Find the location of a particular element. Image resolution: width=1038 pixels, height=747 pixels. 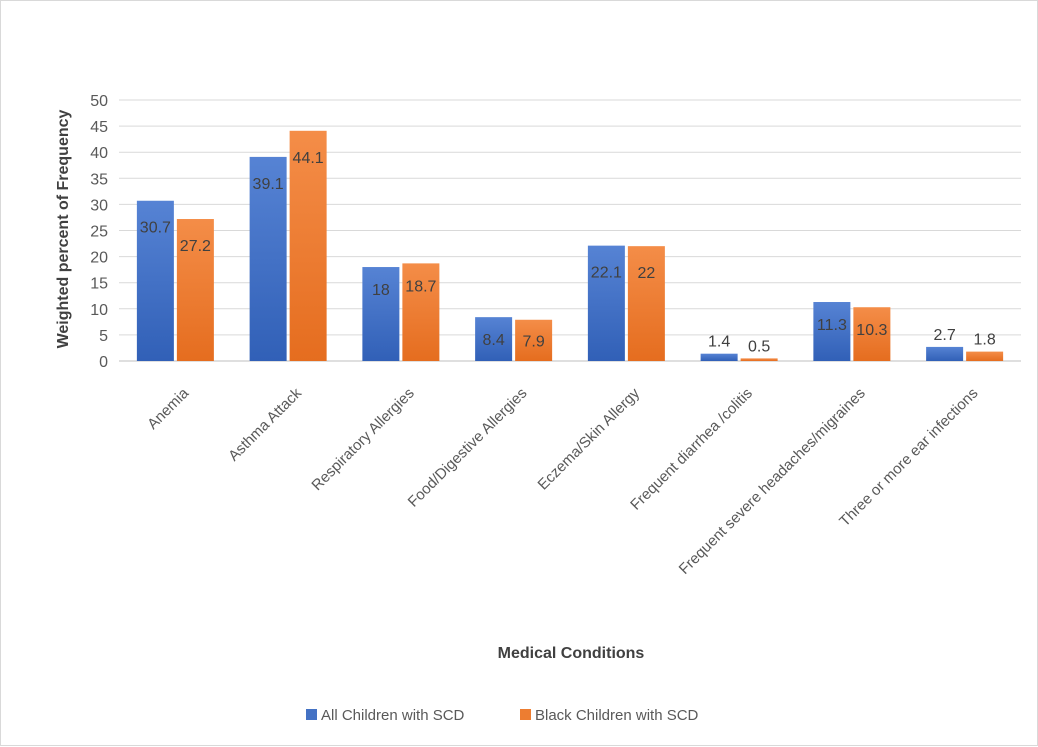

legend-swatch-all-children is located at coordinates (311, 714).